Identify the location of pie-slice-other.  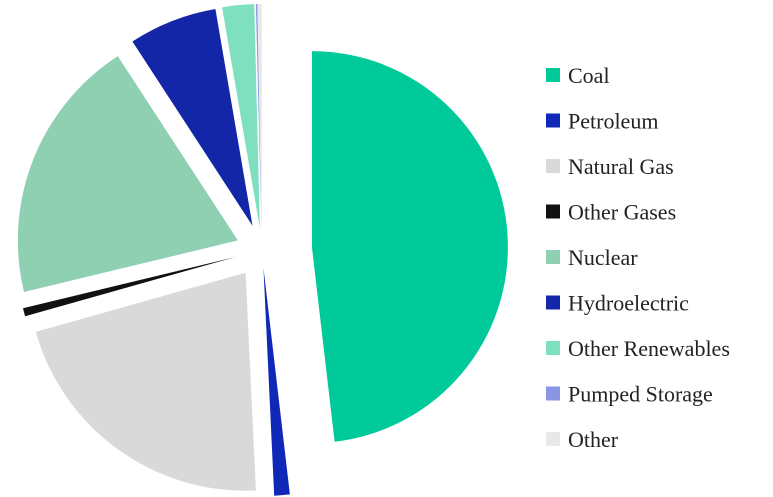
(259, 118).